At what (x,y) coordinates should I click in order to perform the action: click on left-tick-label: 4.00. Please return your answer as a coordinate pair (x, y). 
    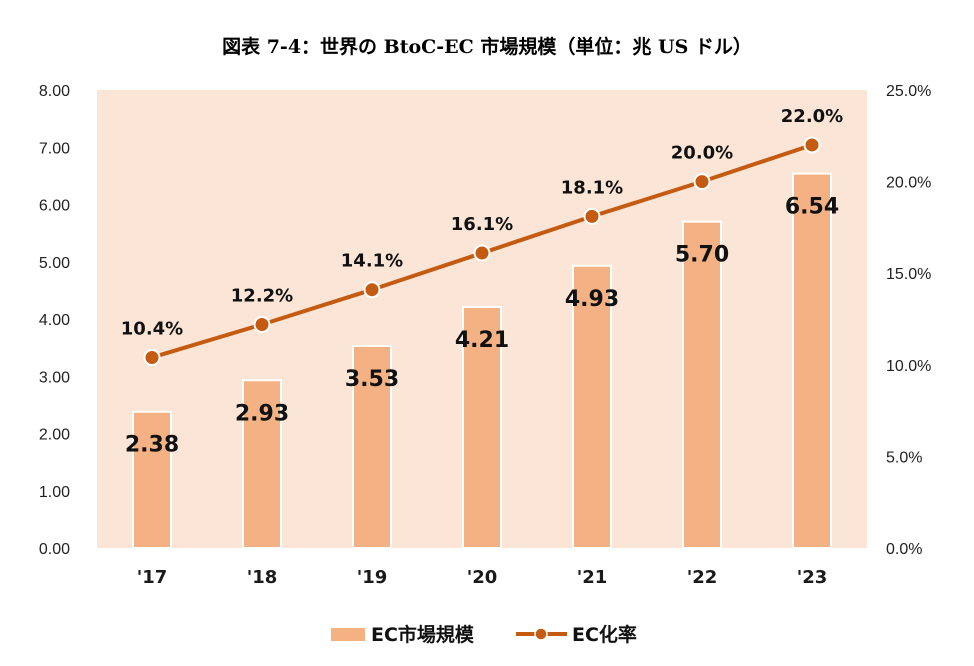
    Looking at the image, I should click on (54, 320).